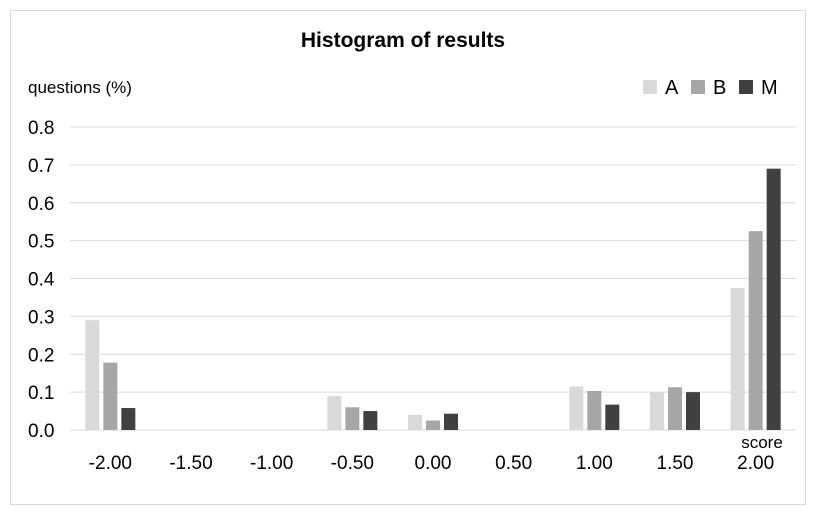 The image size is (818, 525). I want to click on y-tick-label-1: 0.1, so click(41, 393).